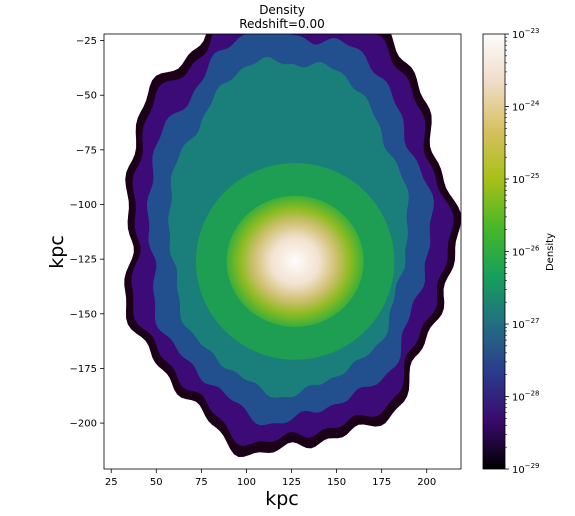 The width and height of the screenshot is (575, 516). What do you see at coordinates (83, 314) in the screenshot?
I see `y-tick-label: −150` at bounding box center [83, 314].